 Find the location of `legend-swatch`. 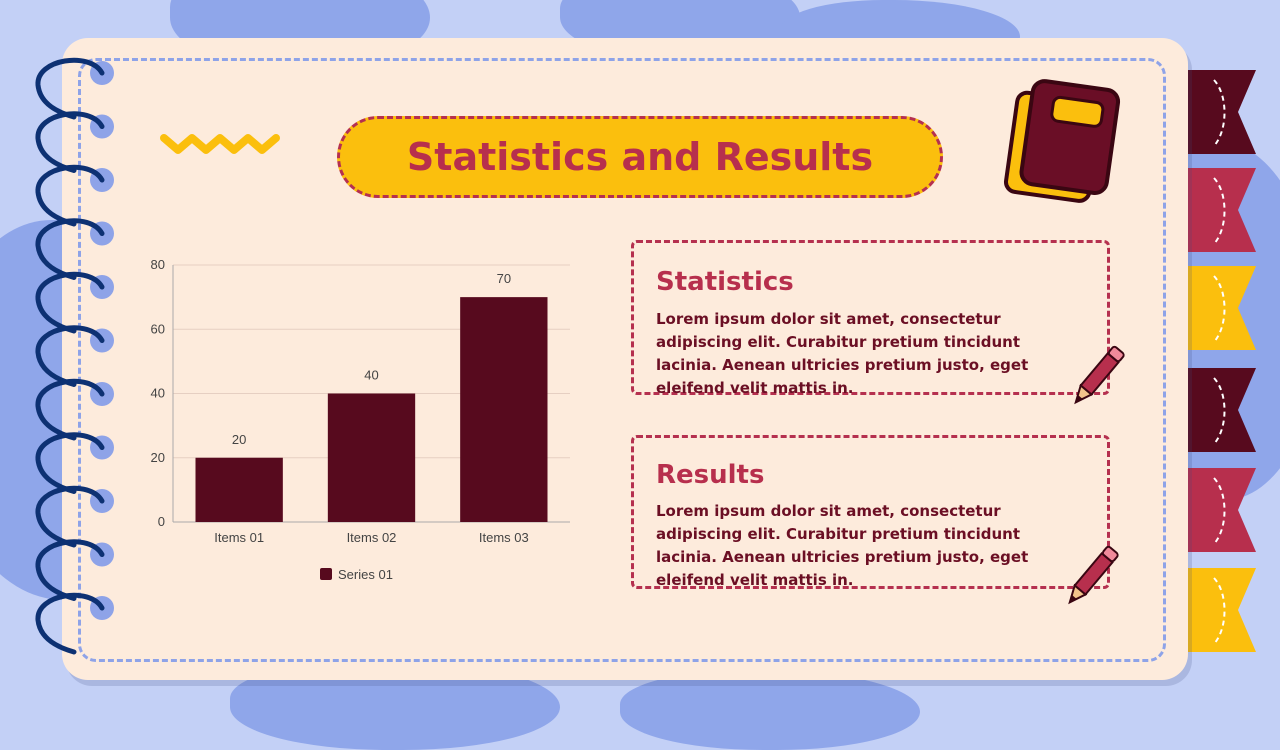

legend-swatch is located at coordinates (326, 574).